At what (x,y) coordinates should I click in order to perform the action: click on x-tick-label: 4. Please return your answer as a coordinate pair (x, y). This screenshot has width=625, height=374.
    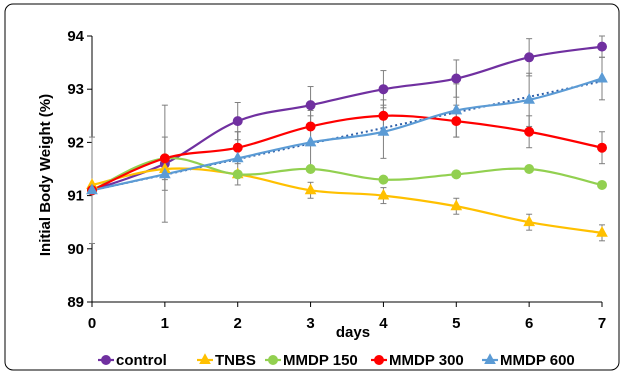
    Looking at the image, I should click on (383, 323).